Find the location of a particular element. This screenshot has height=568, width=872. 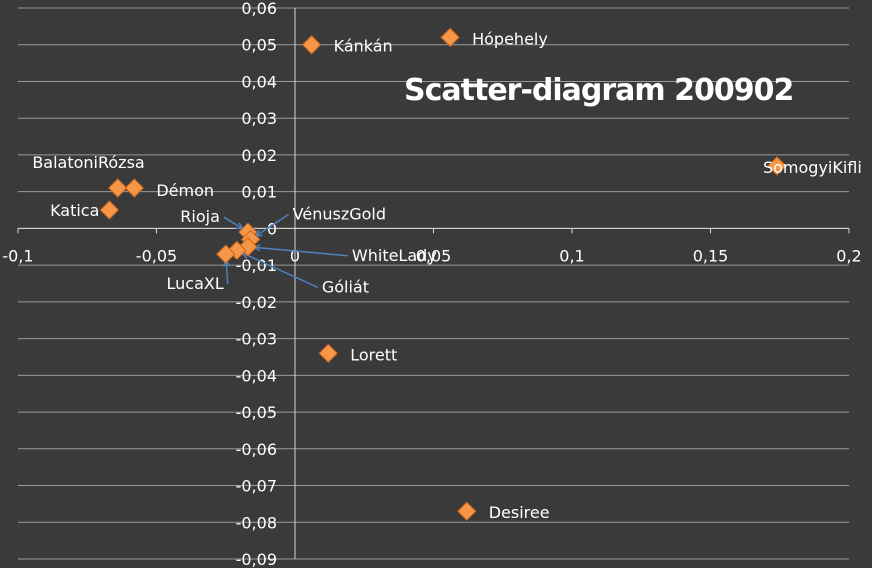

y-tick-label: -0,04 is located at coordinates (256, 375).